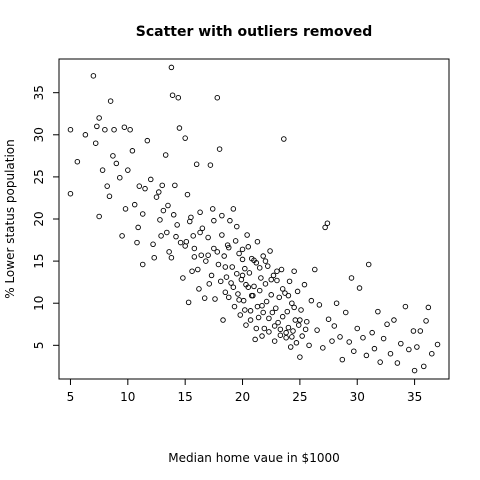 The height and width of the screenshot is (480, 480). Describe the element at coordinates (39, 92) in the screenshot. I see `y-tick-label: 35` at that location.